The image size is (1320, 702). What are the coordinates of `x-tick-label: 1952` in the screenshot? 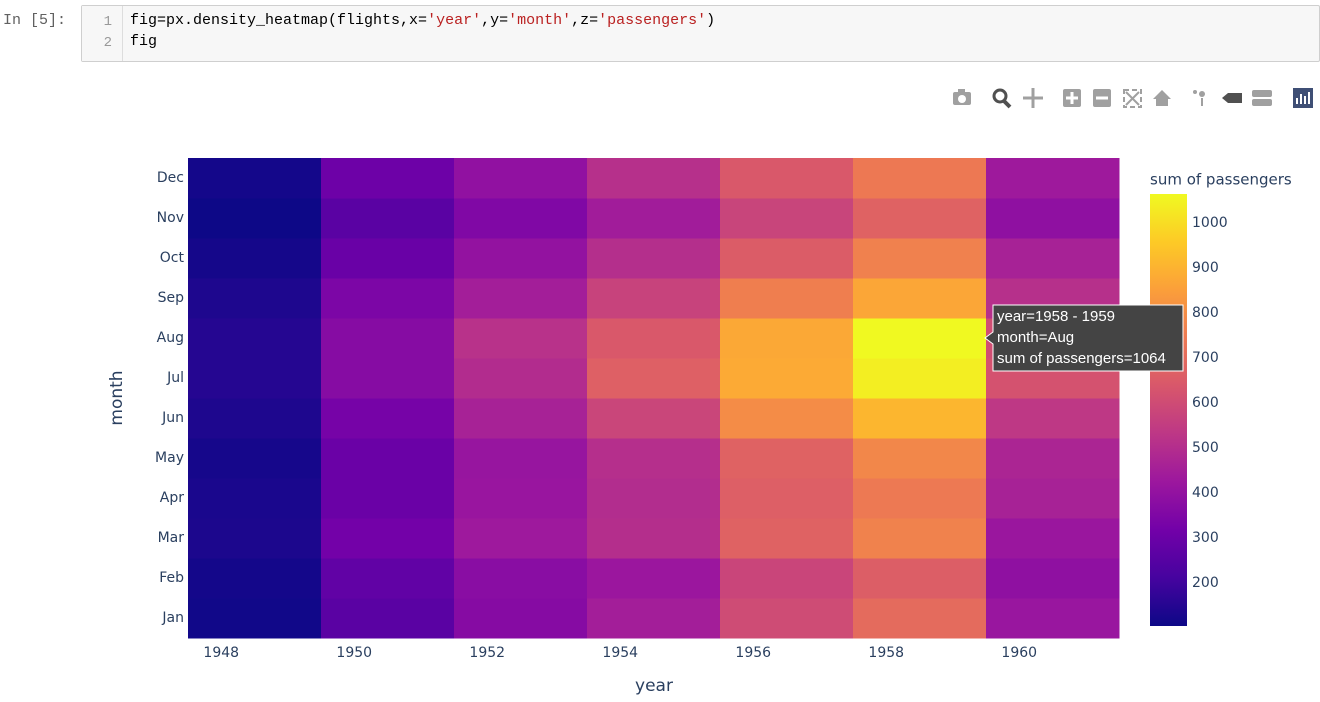 It's located at (487, 653).